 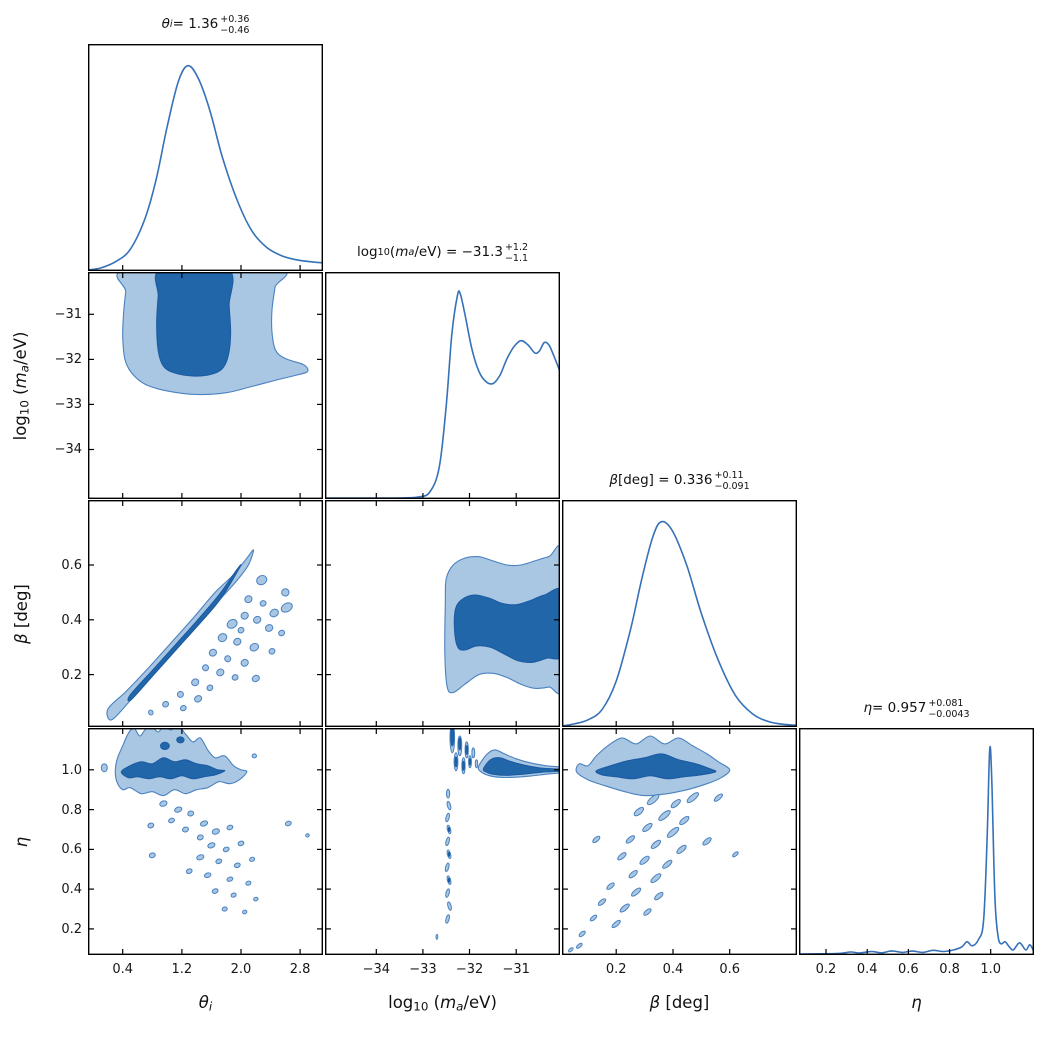 I want to click on x-axis-label-beta: β [deg], so click(x=680, y=1002).